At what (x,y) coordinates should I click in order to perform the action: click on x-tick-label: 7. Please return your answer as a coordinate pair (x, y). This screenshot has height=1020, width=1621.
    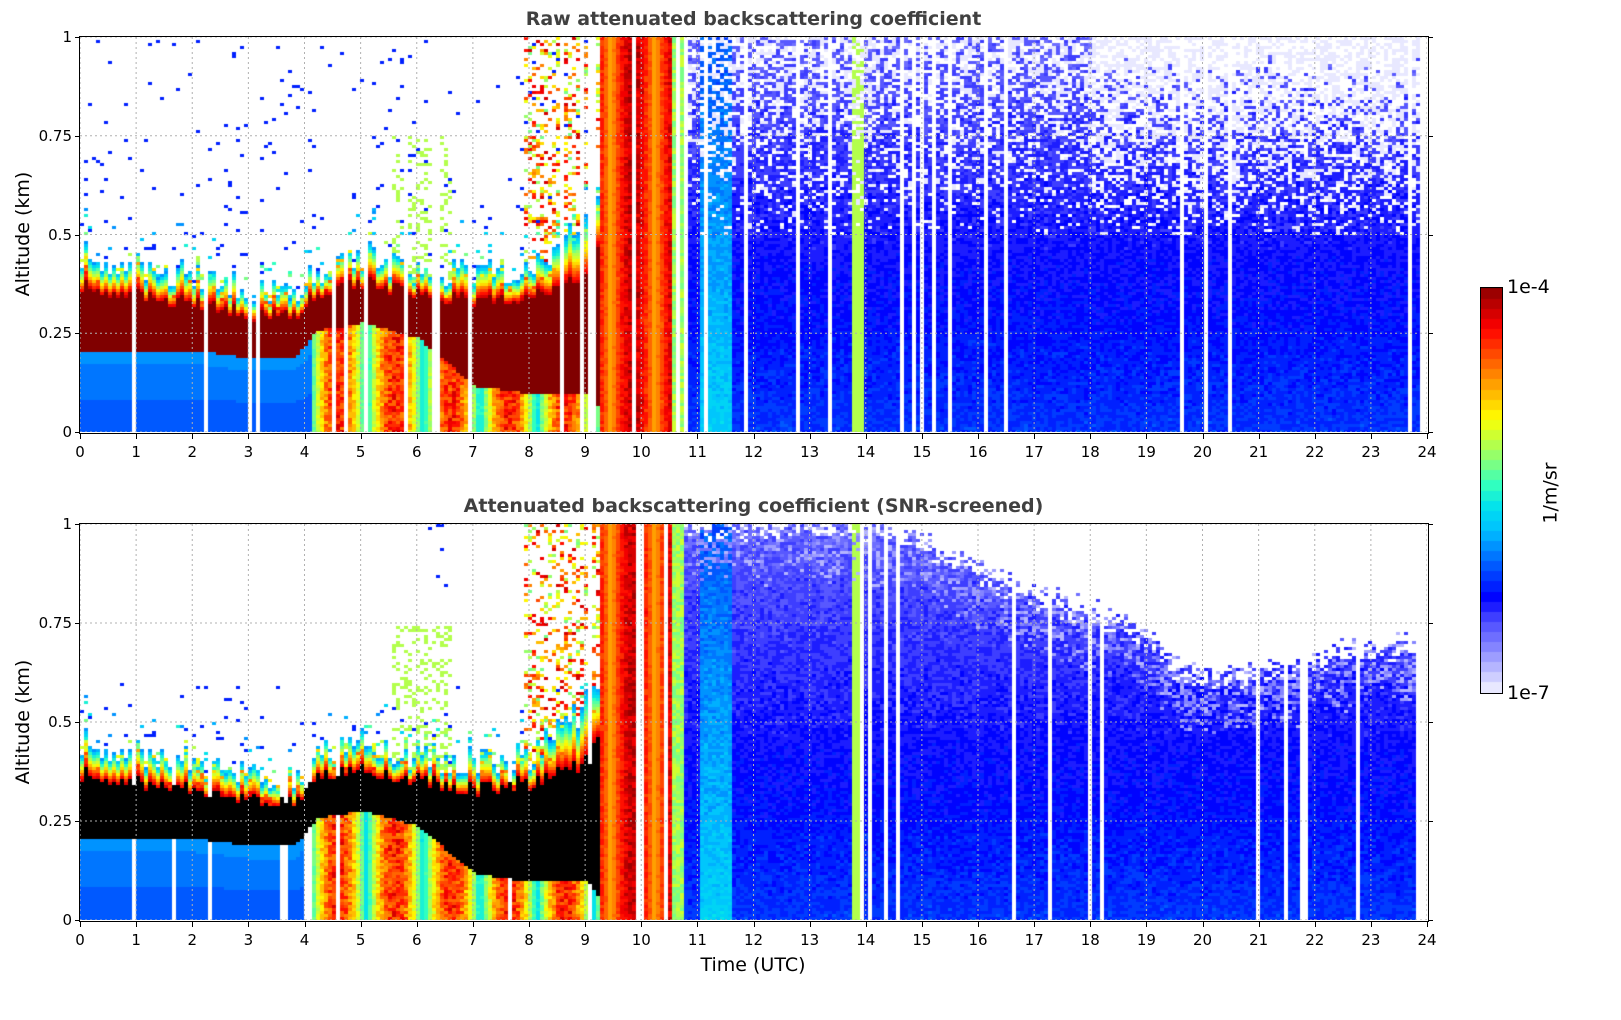
    Looking at the image, I should click on (473, 452).